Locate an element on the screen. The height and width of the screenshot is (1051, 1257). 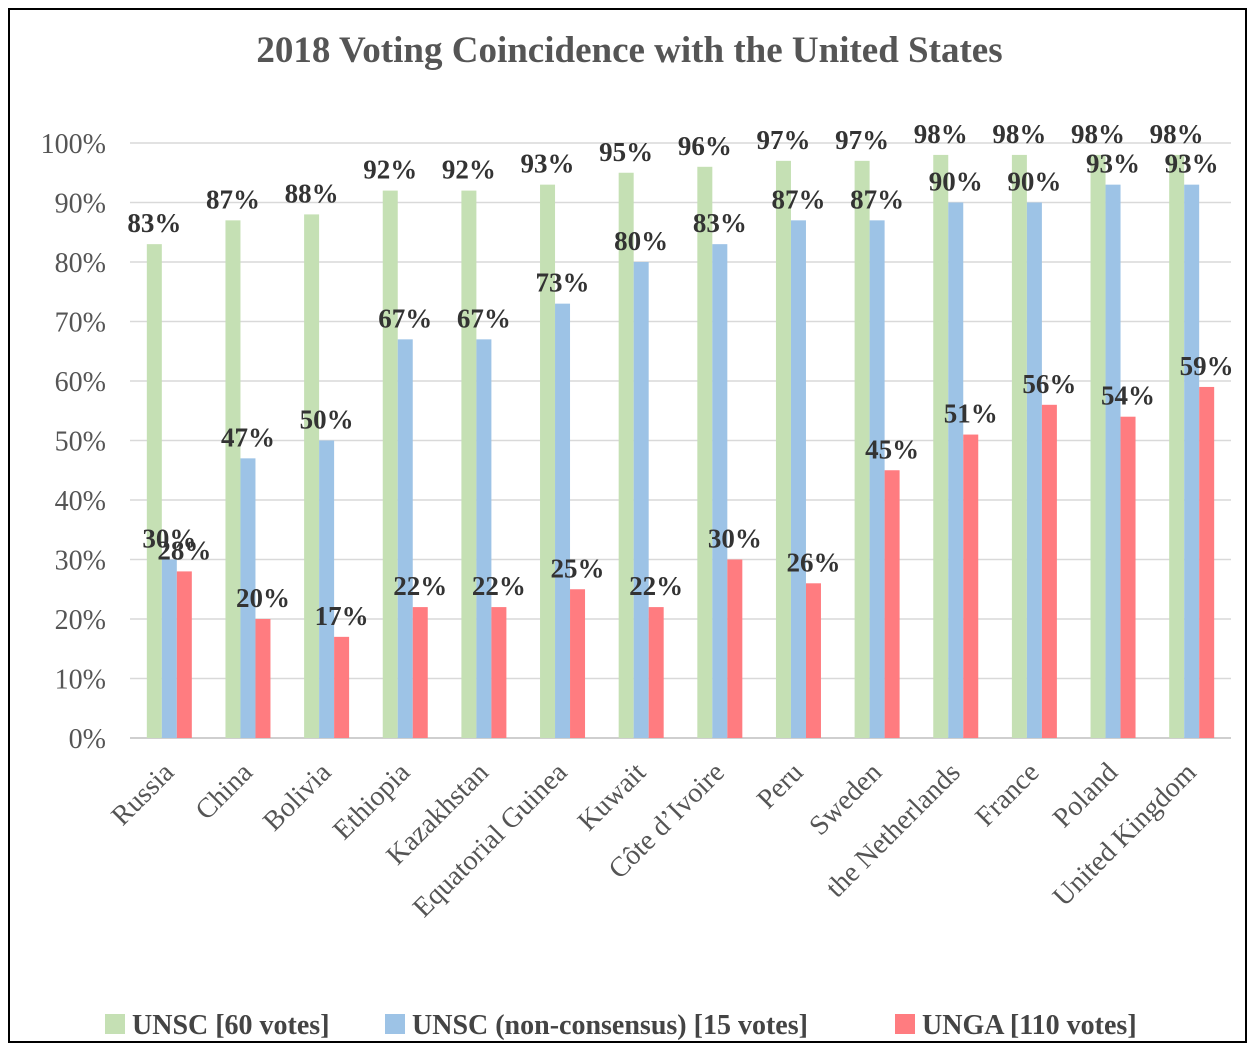
legend-label: UNSC (non-consensus) [15 votes] is located at coordinates (610, 1025).